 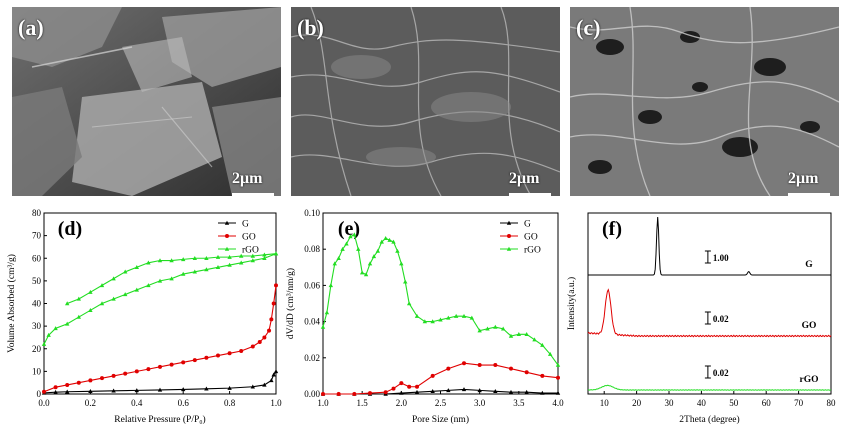 I want to click on legend-label-d: rGO, so click(x=250, y=251).